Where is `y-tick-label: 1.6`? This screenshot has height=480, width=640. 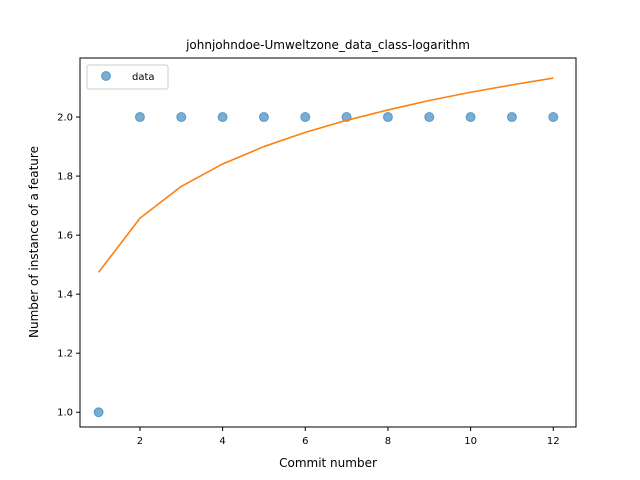
y-tick-label: 1.6 is located at coordinates (65, 236).